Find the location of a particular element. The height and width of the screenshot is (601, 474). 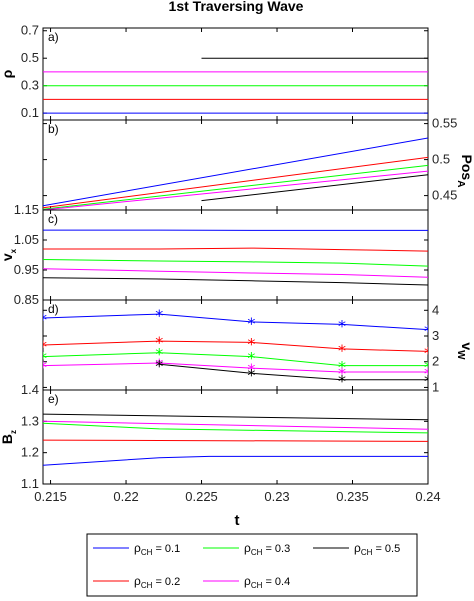

panel-label: d) is located at coordinates (53, 309).